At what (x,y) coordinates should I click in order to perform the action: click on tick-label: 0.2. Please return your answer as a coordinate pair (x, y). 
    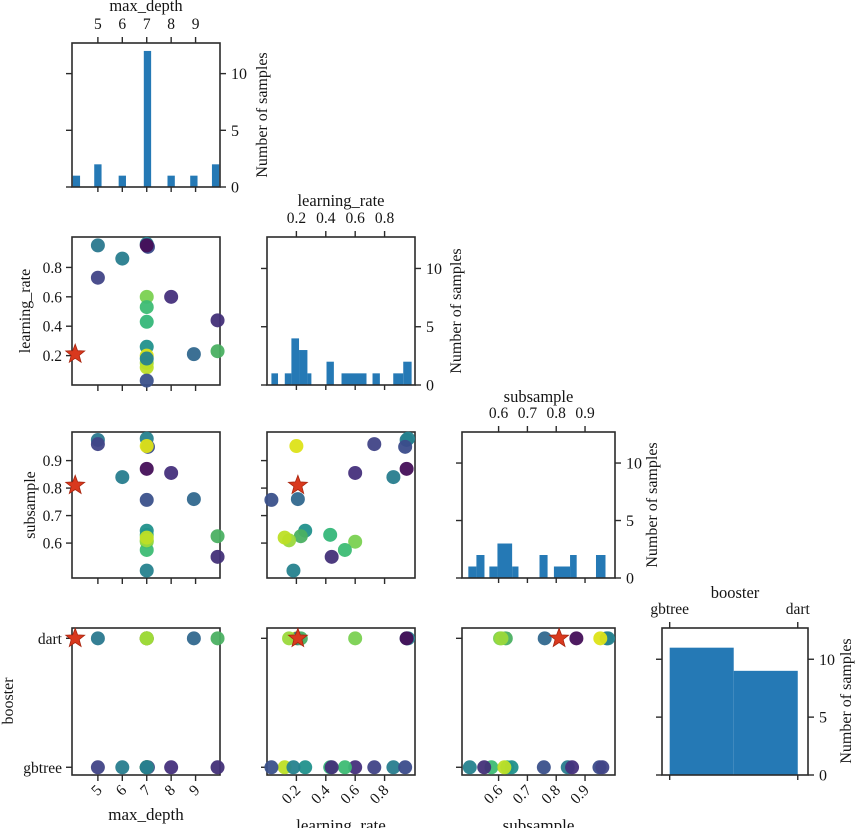
    Looking at the image, I should click on (52, 356).